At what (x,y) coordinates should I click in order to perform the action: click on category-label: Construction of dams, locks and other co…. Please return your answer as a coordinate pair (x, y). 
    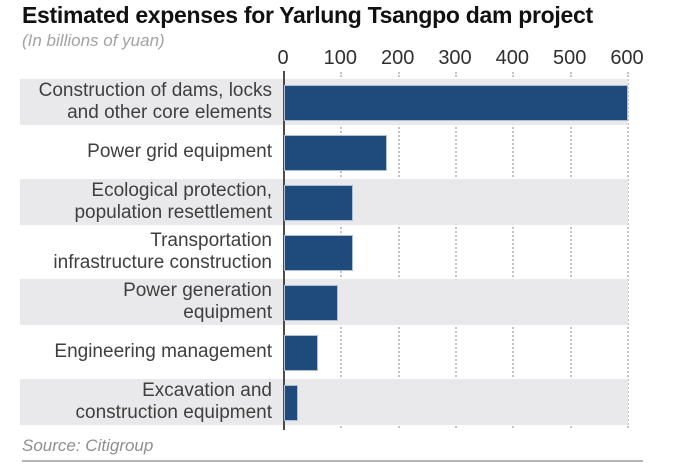
    Looking at the image, I should click on (155, 101).